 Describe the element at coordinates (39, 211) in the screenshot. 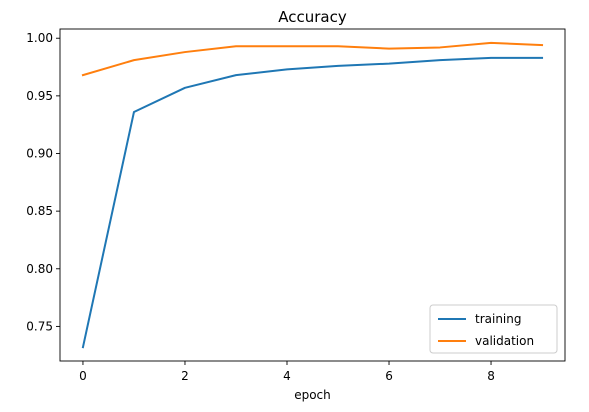

I see `y-tick-label: 0.85` at that location.